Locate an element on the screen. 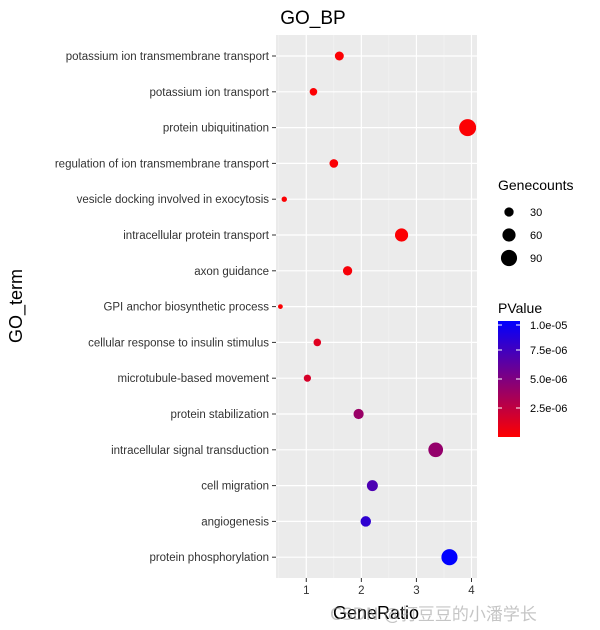 This screenshot has height=630, width=600. x-tick-label: 2 is located at coordinates (361, 591).